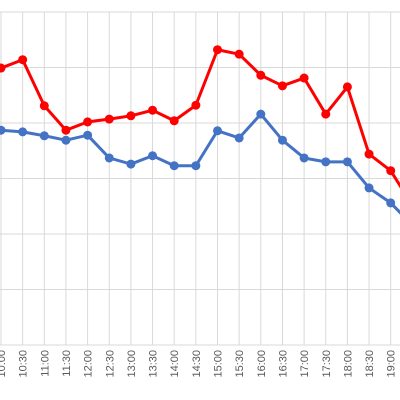 Image resolution: width=400 pixels, height=400 pixels. I want to click on x-tick-label: 18:00, so click(348, 364).